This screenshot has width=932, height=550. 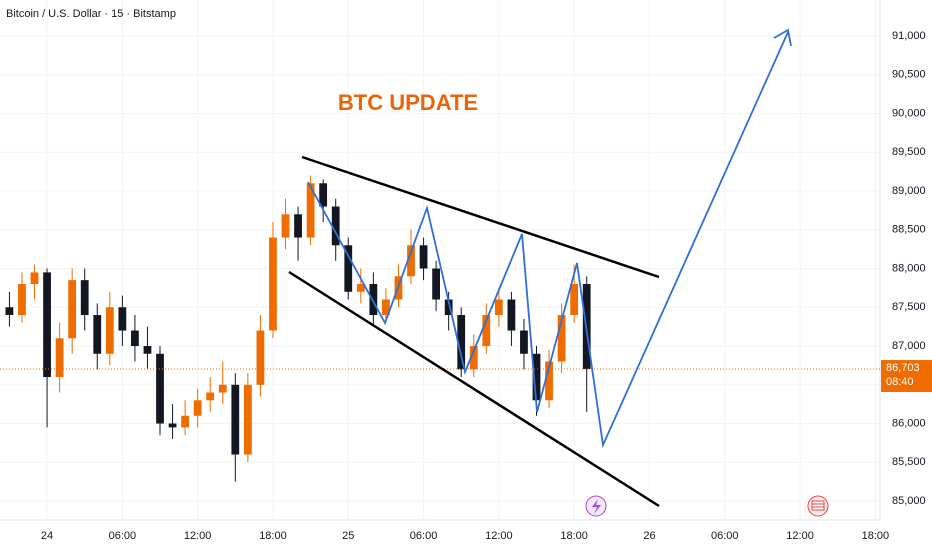 What do you see at coordinates (909, 113) in the screenshot?
I see `y-tick-label: 90,000` at bounding box center [909, 113].